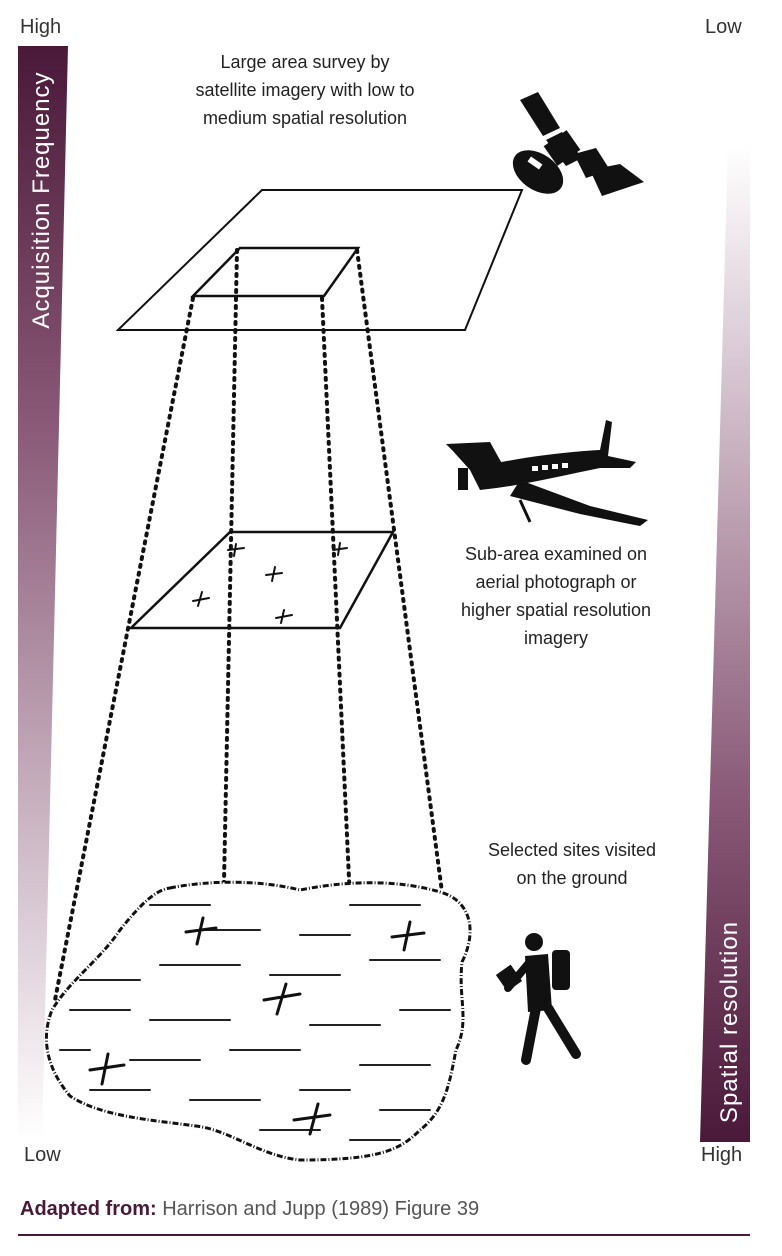 The height and width of the screenshot is (1256, 782). I want to click on caption-line: Selected sites visited, so click(572, 850).